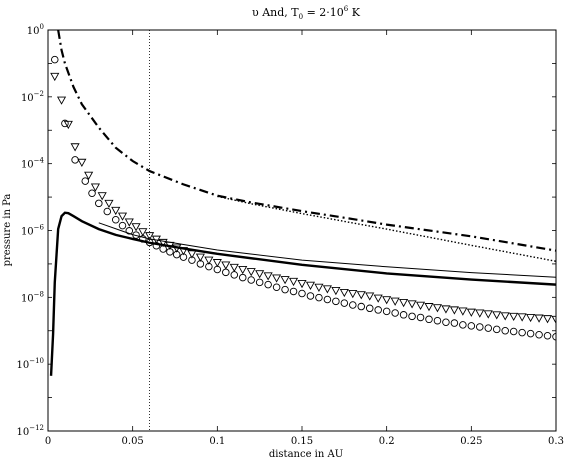 This screenshot has width=564, height=461. I want to click on x-tick-label: 0.15, so click(302, 441).